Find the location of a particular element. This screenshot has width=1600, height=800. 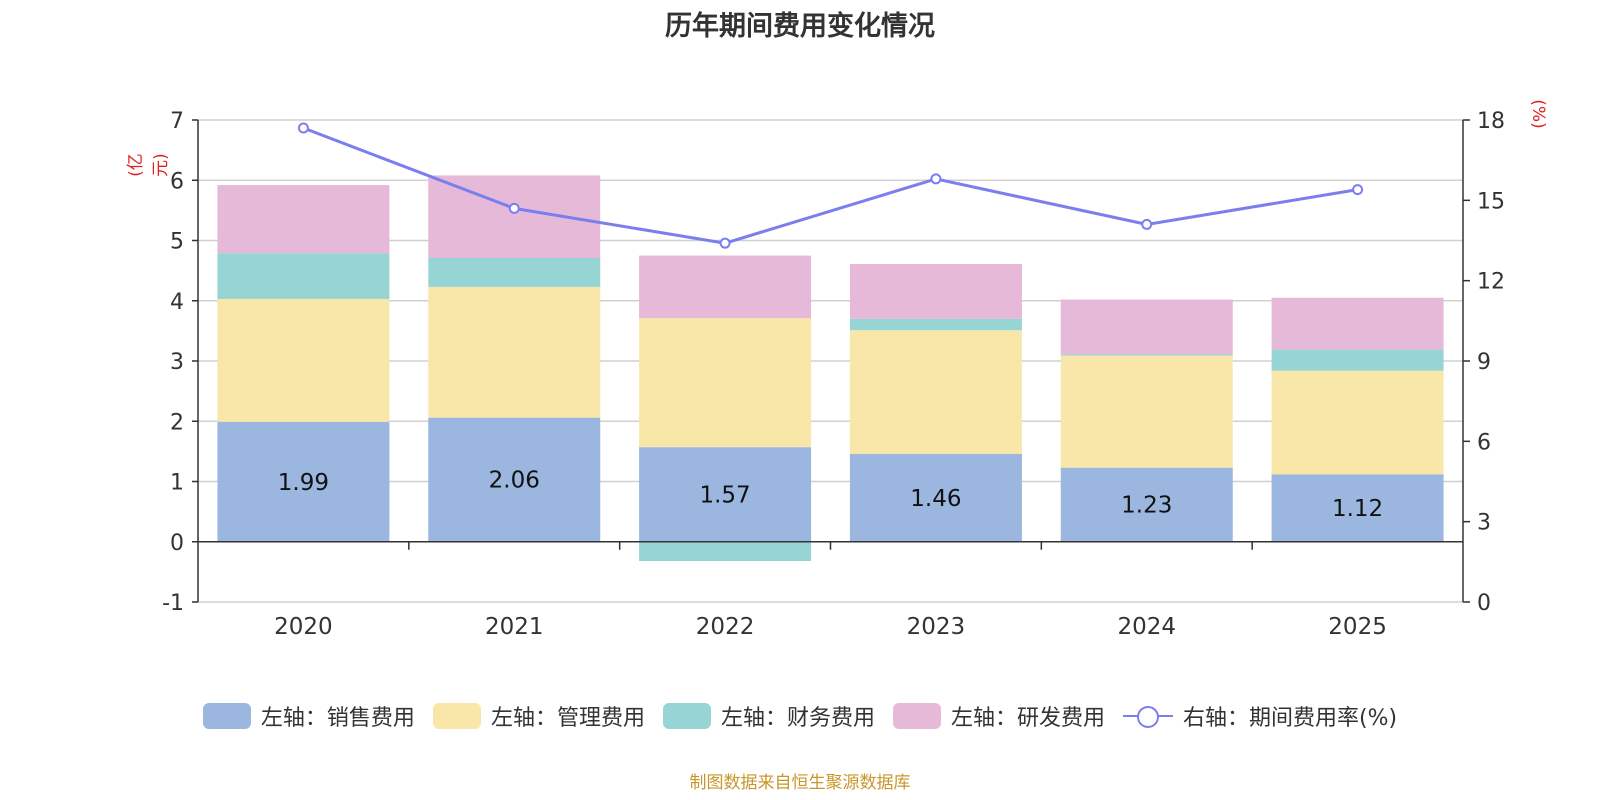

rate-point-2021 is located at coordinates (514, 208).